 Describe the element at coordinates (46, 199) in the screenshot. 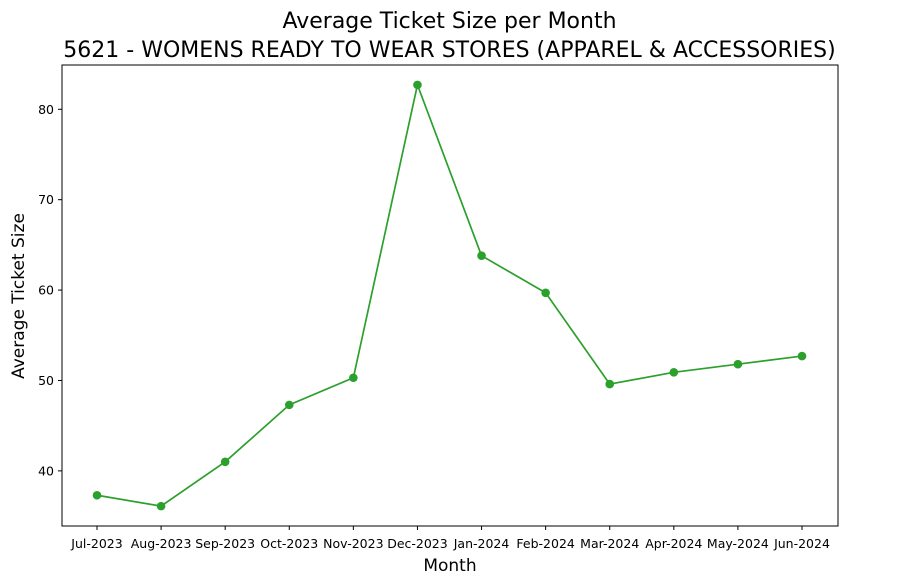

I see `y-tick-label: 70` at that location.